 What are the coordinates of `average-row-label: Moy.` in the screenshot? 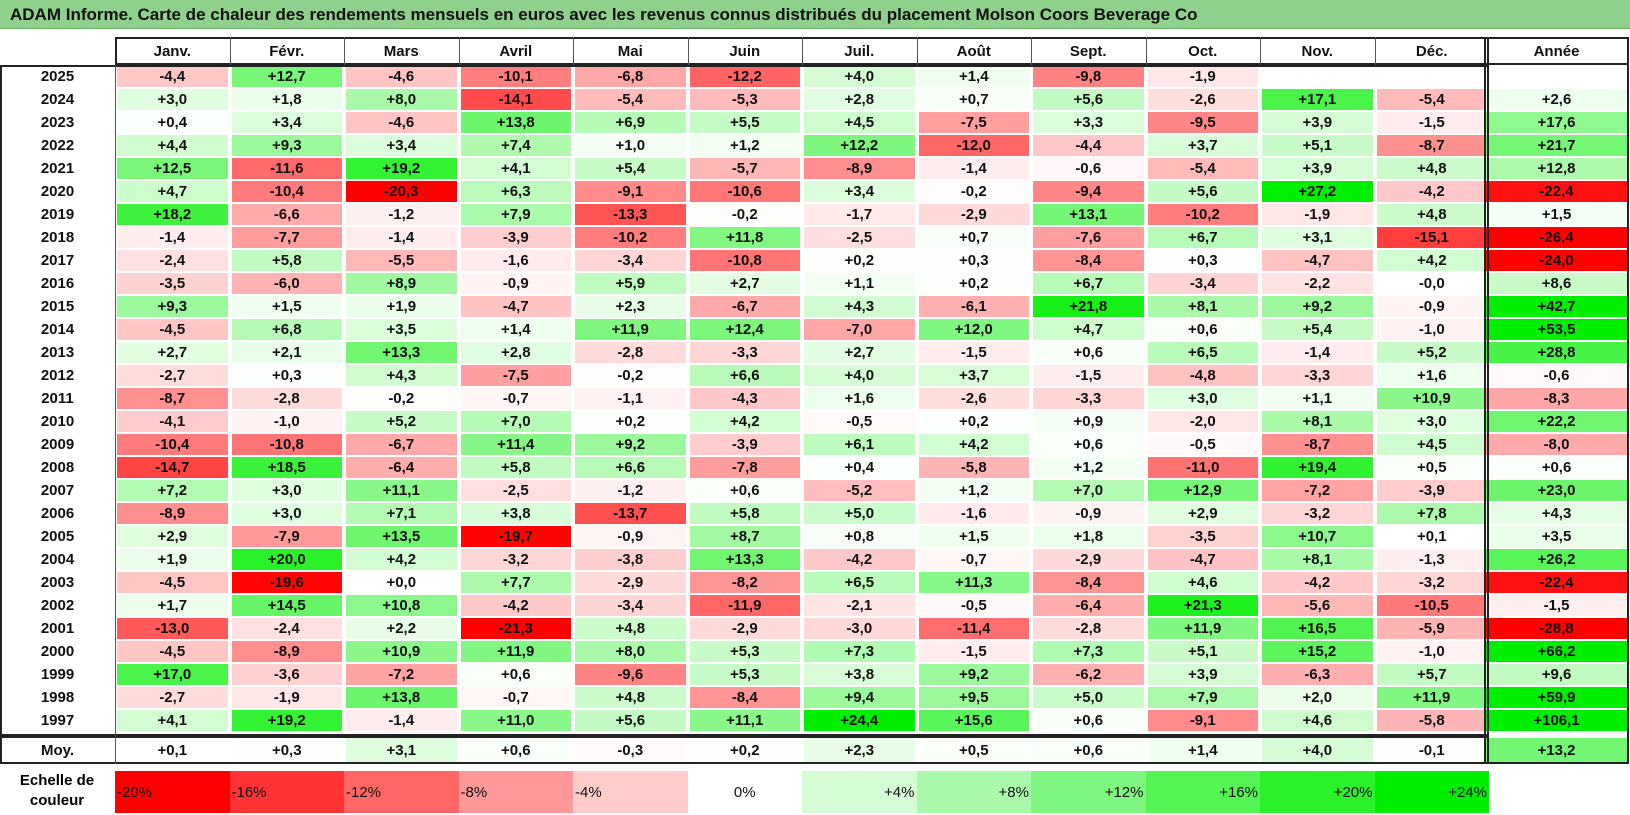 It's located at (57, 750).